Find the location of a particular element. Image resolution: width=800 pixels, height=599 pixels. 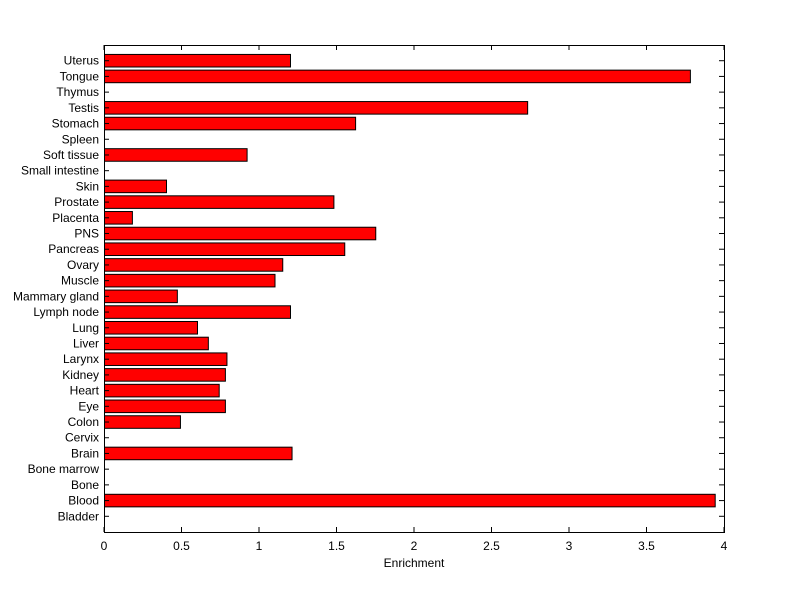

bar-tongue is located at coordinates (397, 76).